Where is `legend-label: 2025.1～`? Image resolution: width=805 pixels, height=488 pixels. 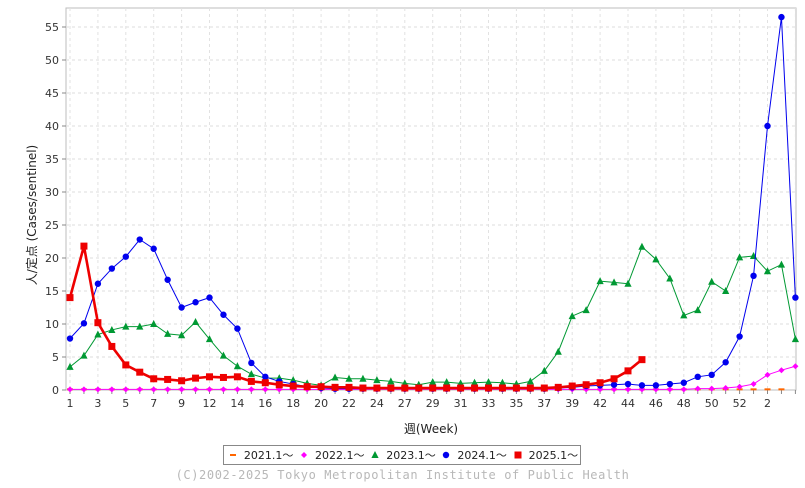
legend-label: 2025.1～ is located at coordinates (553, 455).